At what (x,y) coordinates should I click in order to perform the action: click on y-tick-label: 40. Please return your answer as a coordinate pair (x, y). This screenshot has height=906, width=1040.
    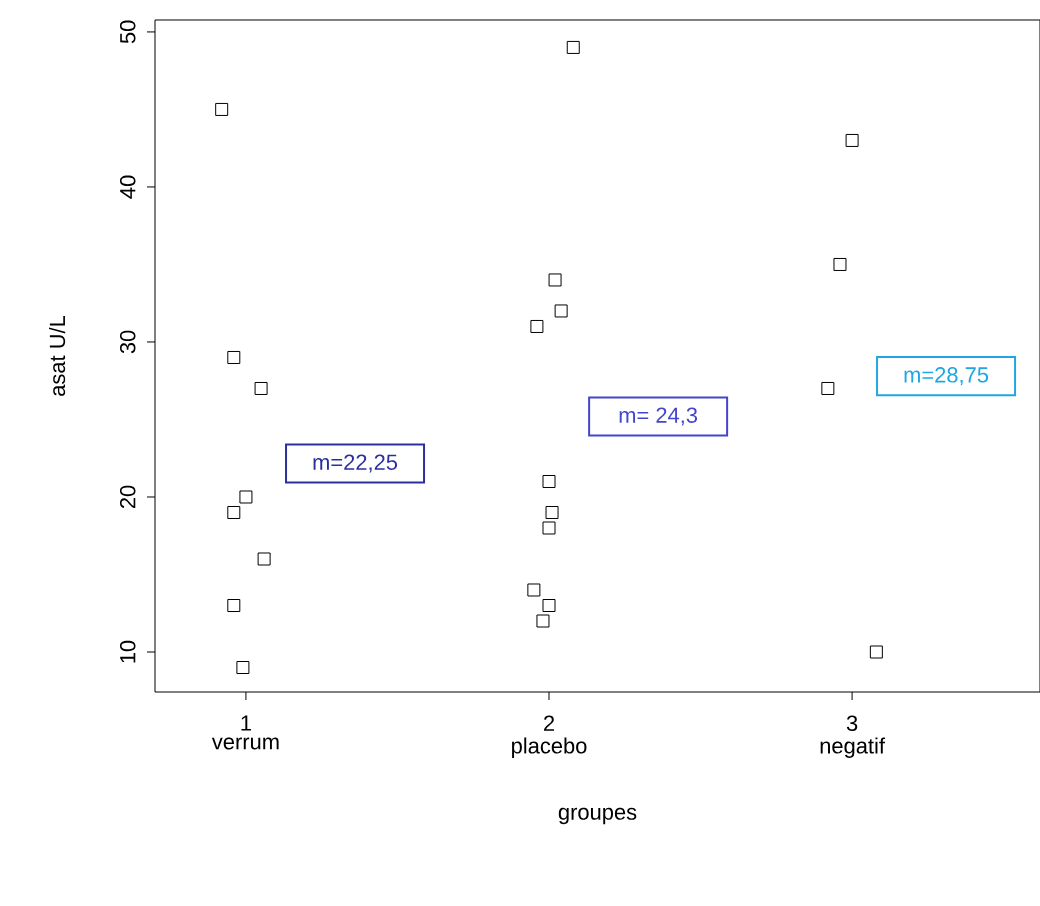
    Looking at the image, I should click on (127, 187).